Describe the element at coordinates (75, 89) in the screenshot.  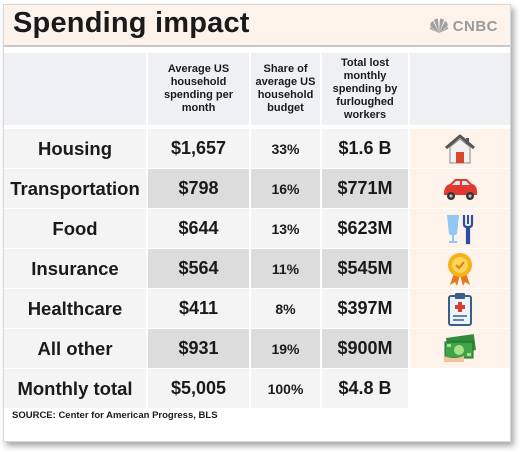
I see `header-cell-category` at that location.